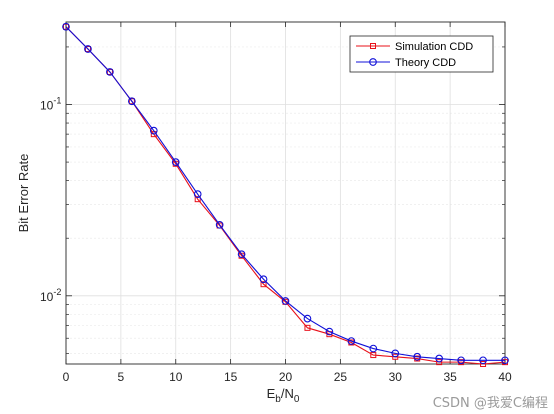  Describe the element at coordinates (505, 377) in the screenshot. I see `x-tick-label: 40` at that location.